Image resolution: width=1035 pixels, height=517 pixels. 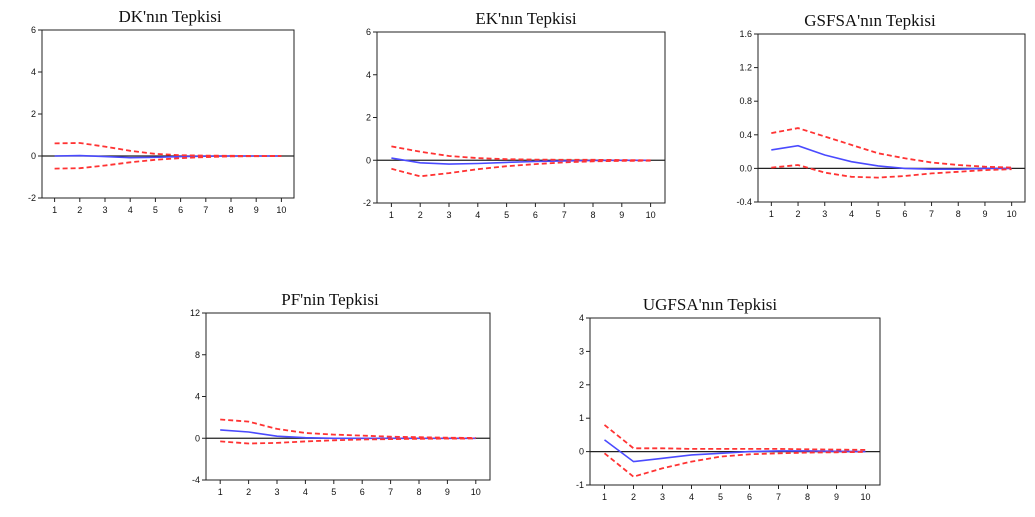 I want to click on chart-pf: PF'nin Tepkisi -4 0 4 8 12 1 2 3 4 5 6 7 8 9 10, so click(x=330, y=402).